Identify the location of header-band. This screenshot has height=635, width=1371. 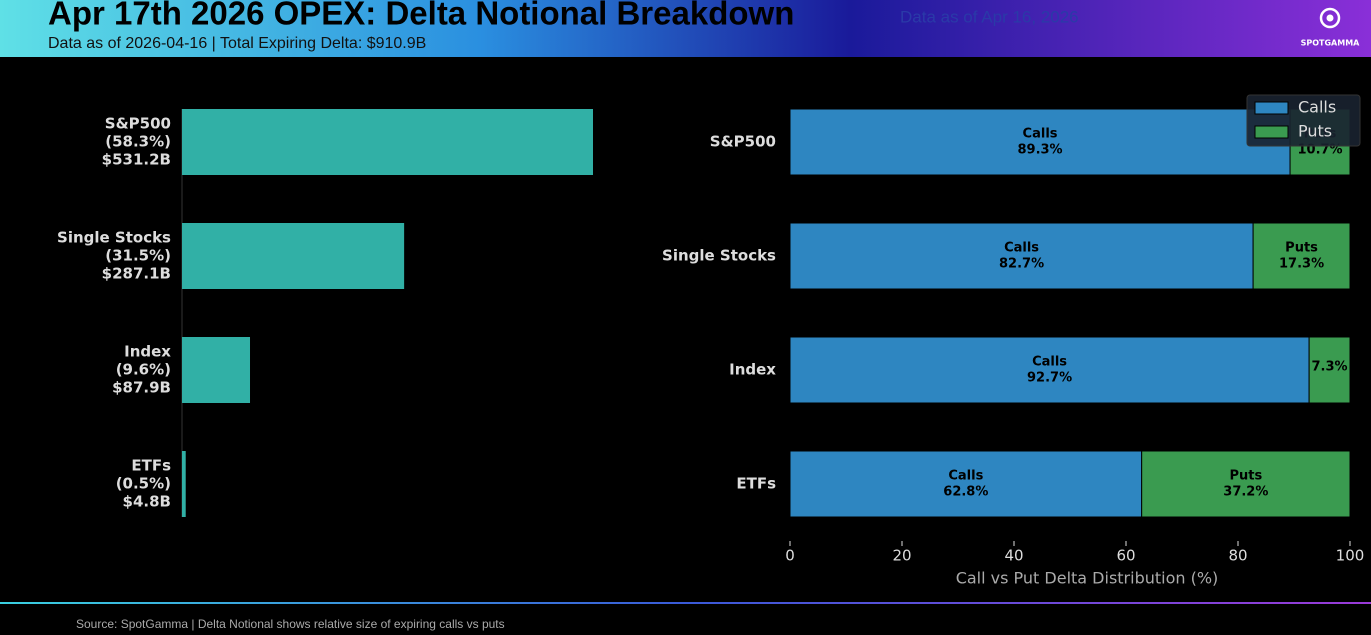
(685, 28).